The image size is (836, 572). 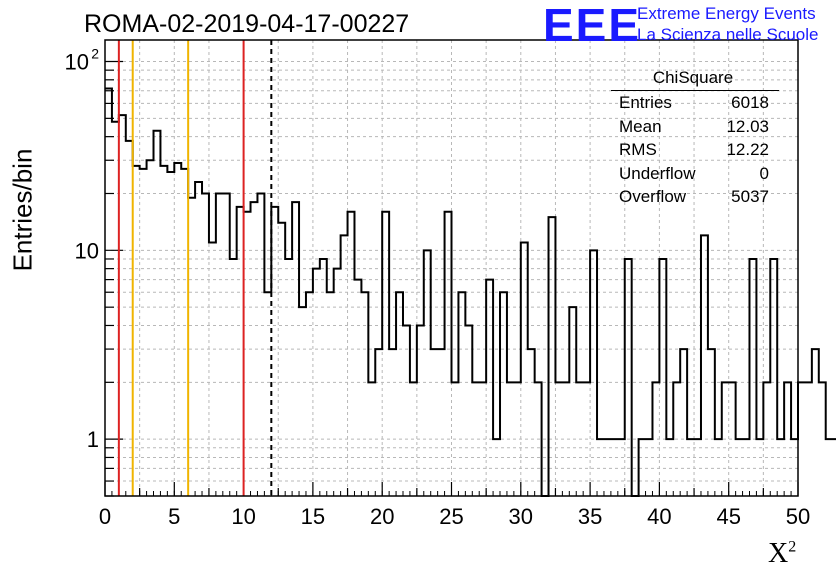 What do you see at coordinates (659, 516) in the screenshot?
I see `x-tick-label: 40` at bounding box center [659, 516].